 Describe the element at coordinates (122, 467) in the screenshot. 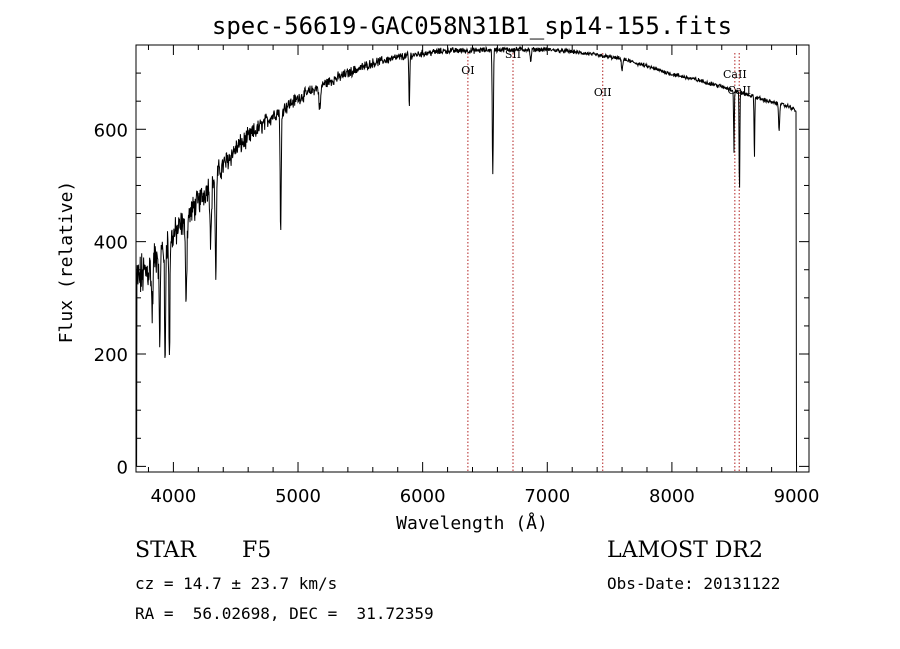

I see `y-tick-label: 0` at that location.